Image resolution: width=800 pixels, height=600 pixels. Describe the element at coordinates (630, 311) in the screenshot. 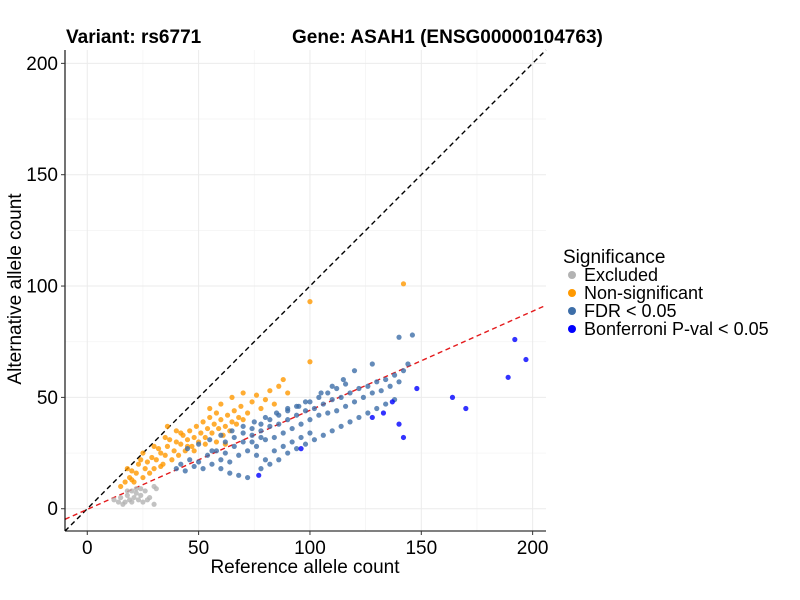

I see `legend-label: FDR < 0.05` at that location.